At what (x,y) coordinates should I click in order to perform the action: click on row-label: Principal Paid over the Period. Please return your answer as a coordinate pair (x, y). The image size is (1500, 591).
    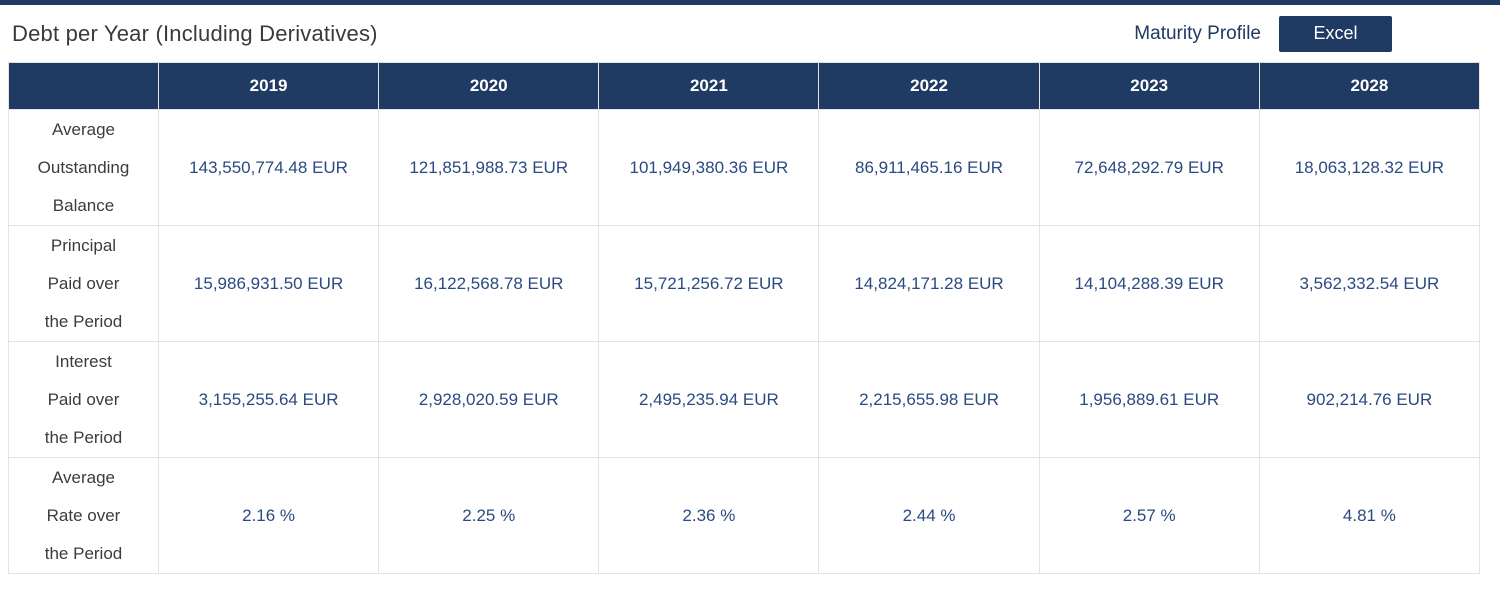
    Looking at the image, I should click on (83, 283).